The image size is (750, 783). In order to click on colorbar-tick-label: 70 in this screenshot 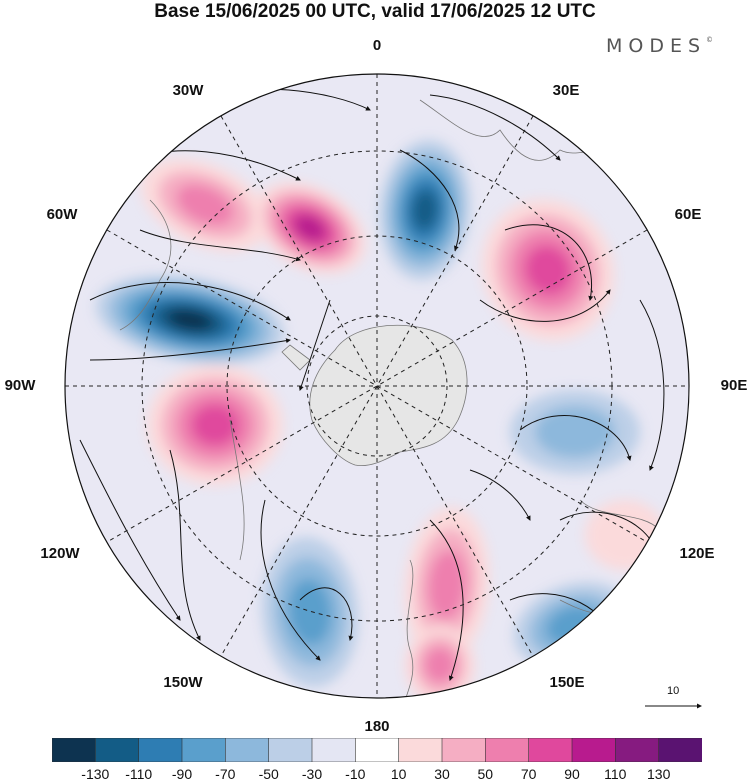, I will do `click(528, 774)`.